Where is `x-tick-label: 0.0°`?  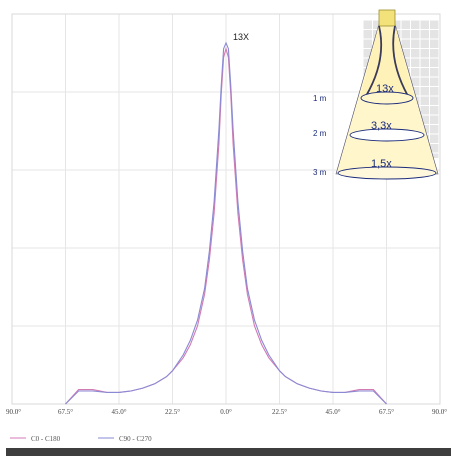 x-tick-label: 0.0° is located at coordinates (226, 412).